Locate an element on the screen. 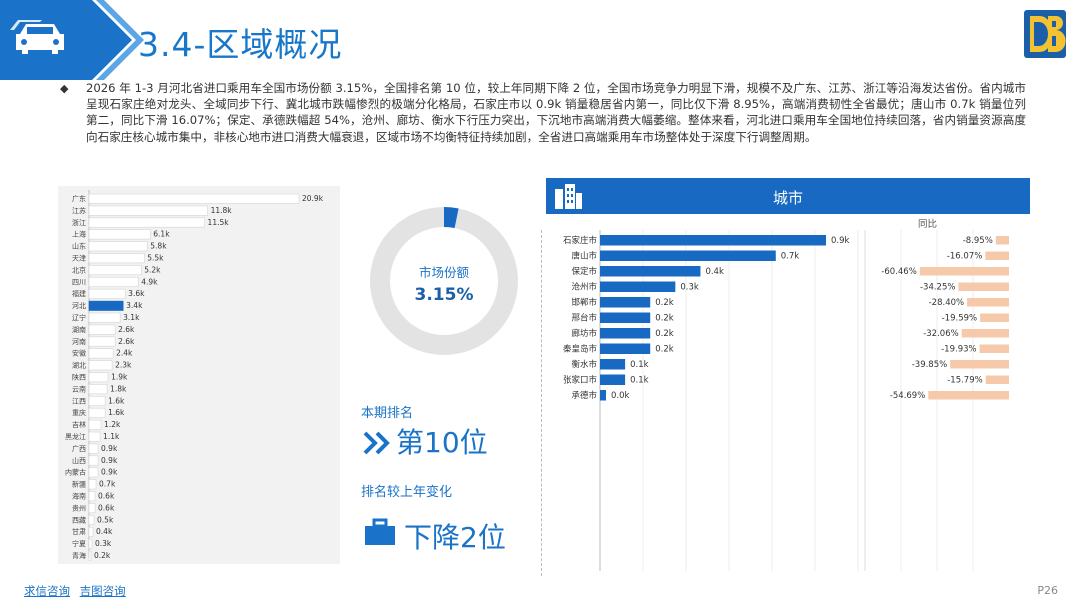 The width and height of the screenshot is (1080, 607). province-value-label: 3.6k is located at coordinates (136, 293).